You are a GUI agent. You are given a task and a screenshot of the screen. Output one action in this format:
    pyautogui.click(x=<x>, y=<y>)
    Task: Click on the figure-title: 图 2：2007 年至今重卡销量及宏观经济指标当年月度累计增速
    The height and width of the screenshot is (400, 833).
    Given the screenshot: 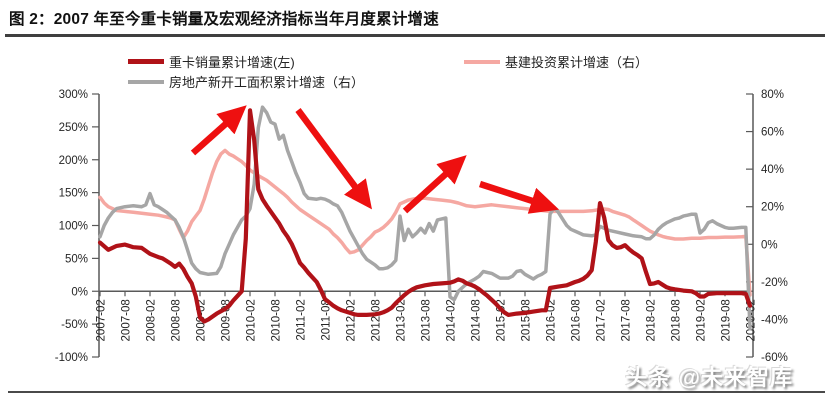 What is the action you would take?
    pyautogui.click(x=224, y=19)
    